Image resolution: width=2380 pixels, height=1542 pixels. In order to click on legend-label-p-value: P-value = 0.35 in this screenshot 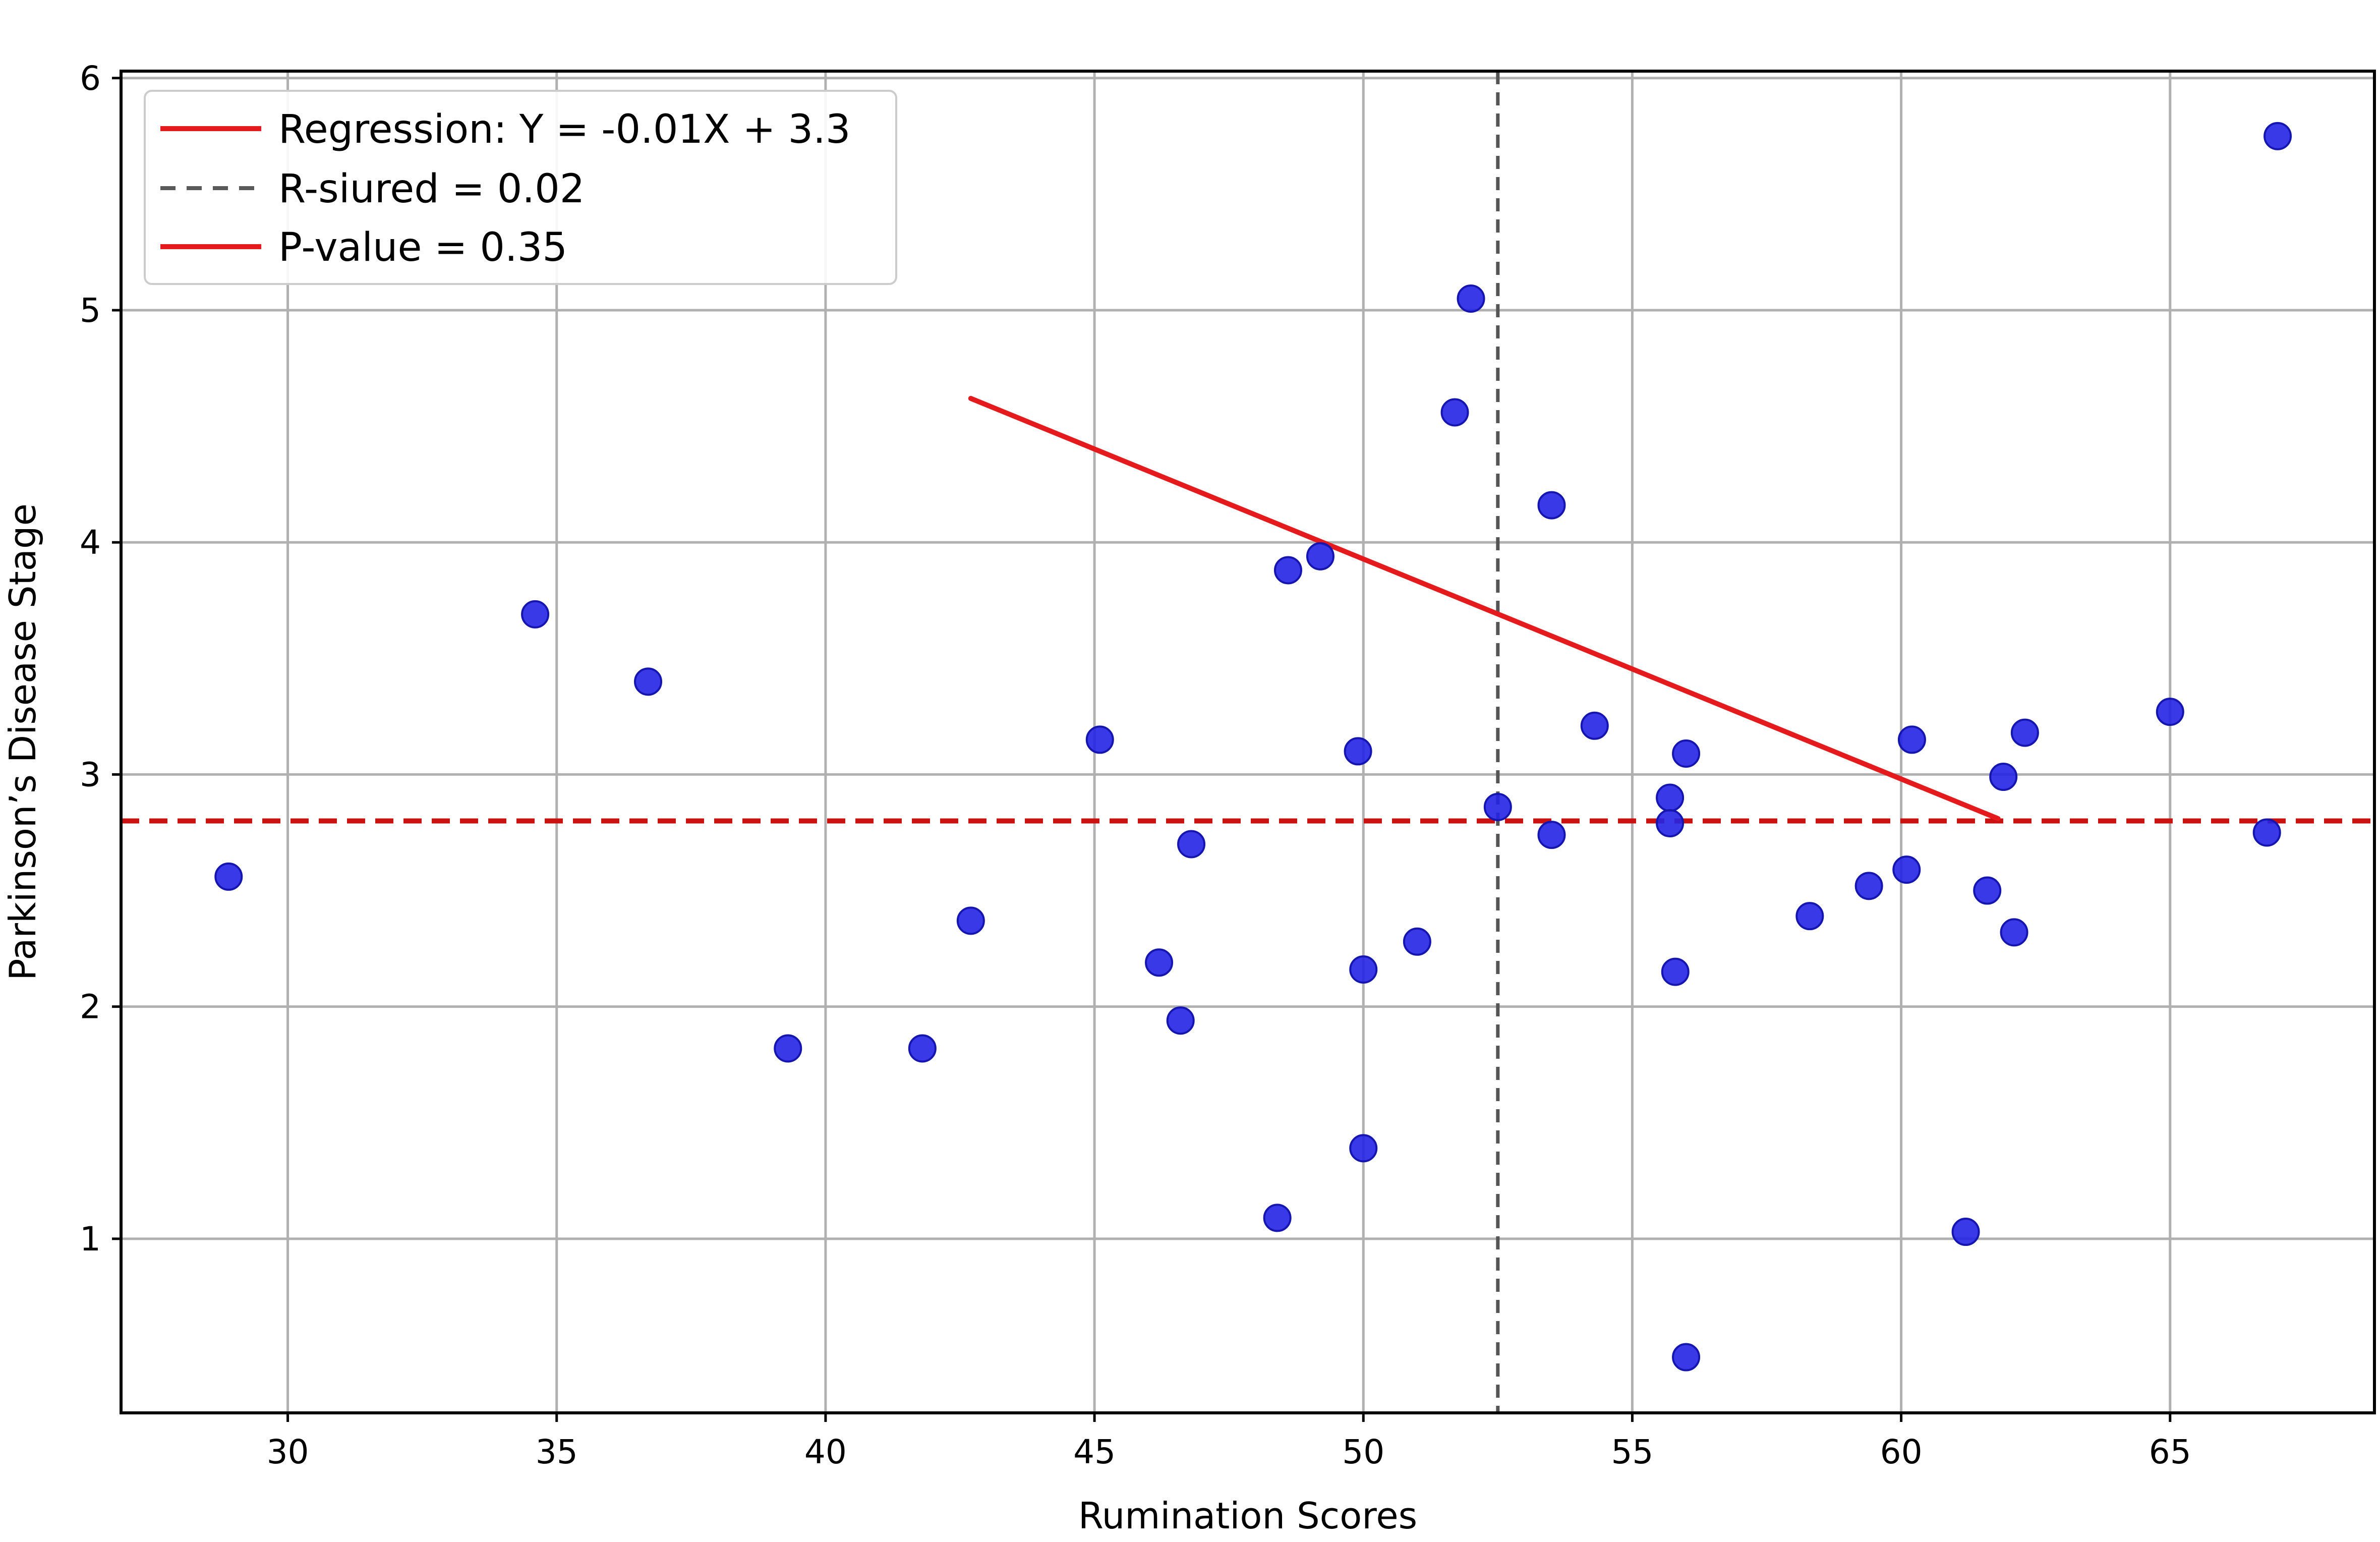, I will do `click(423, 247)`.